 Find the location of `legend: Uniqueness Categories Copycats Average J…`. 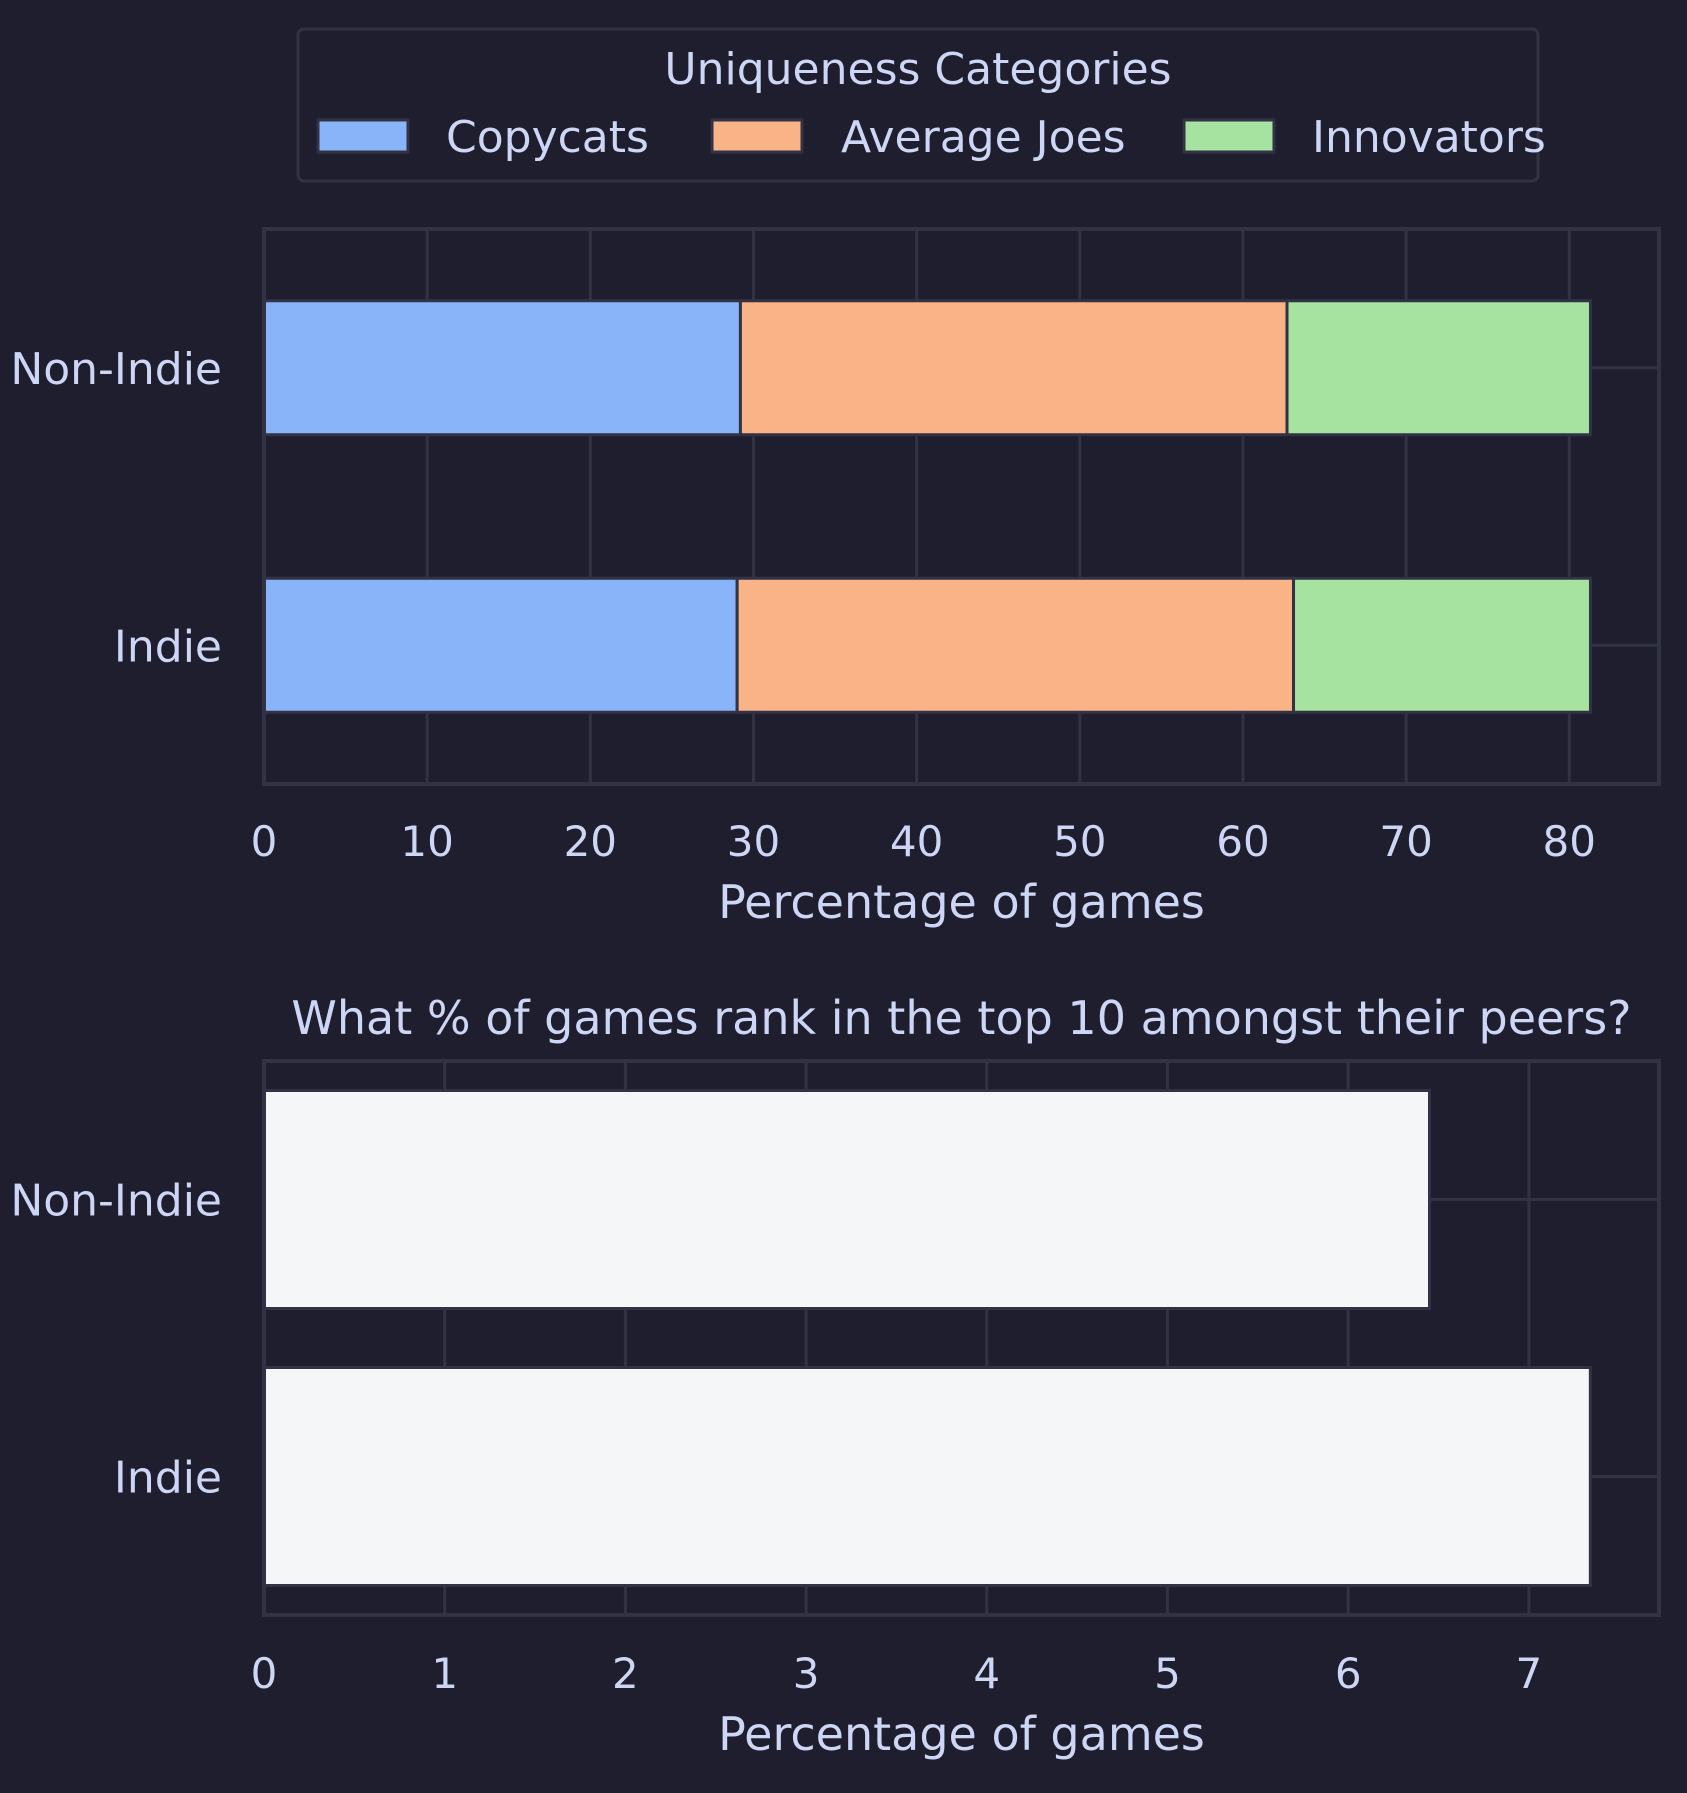

legend: Uniqueness Categories Copycats Average J… is located at coordinates (921, 105).